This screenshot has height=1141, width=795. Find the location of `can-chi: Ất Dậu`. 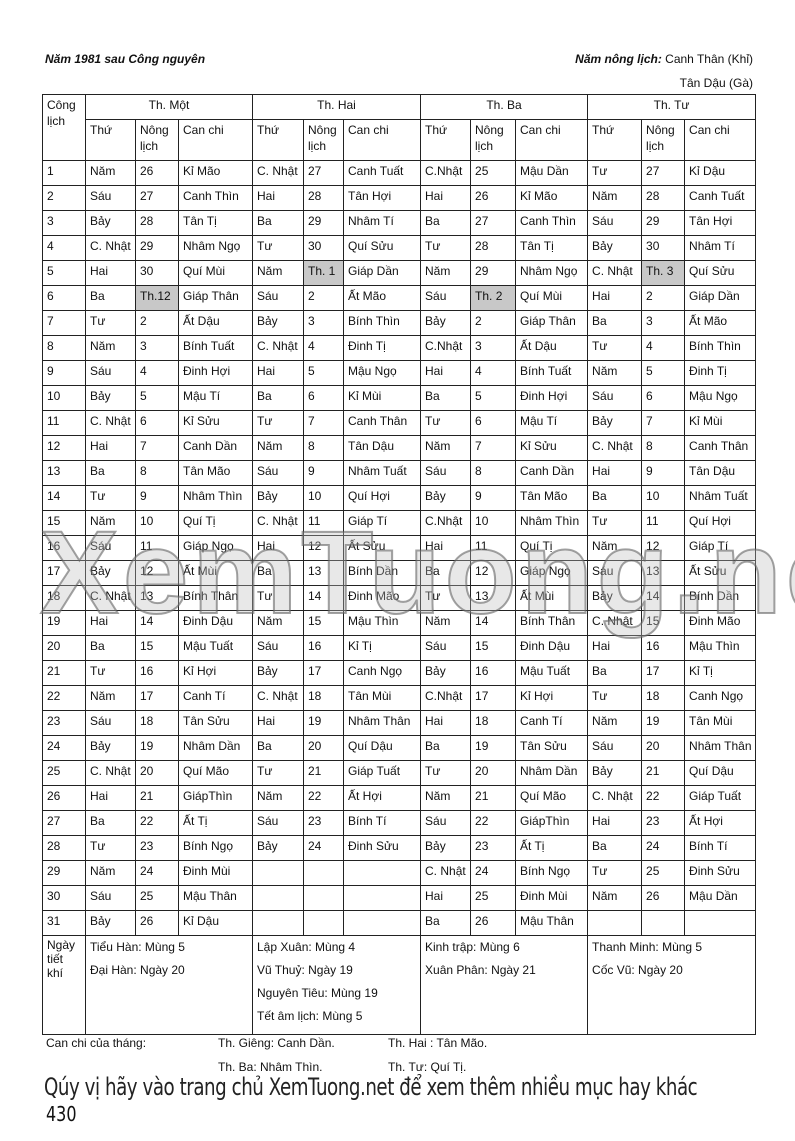

can-chi: Ất Dậu is located at coordinates (215, 323).